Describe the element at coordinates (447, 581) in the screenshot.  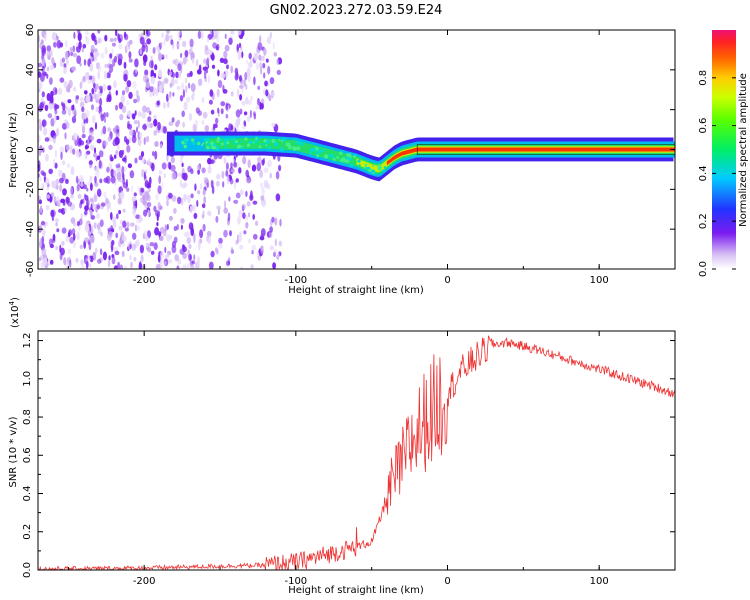
I see `x-tick-label: 0` at that location.